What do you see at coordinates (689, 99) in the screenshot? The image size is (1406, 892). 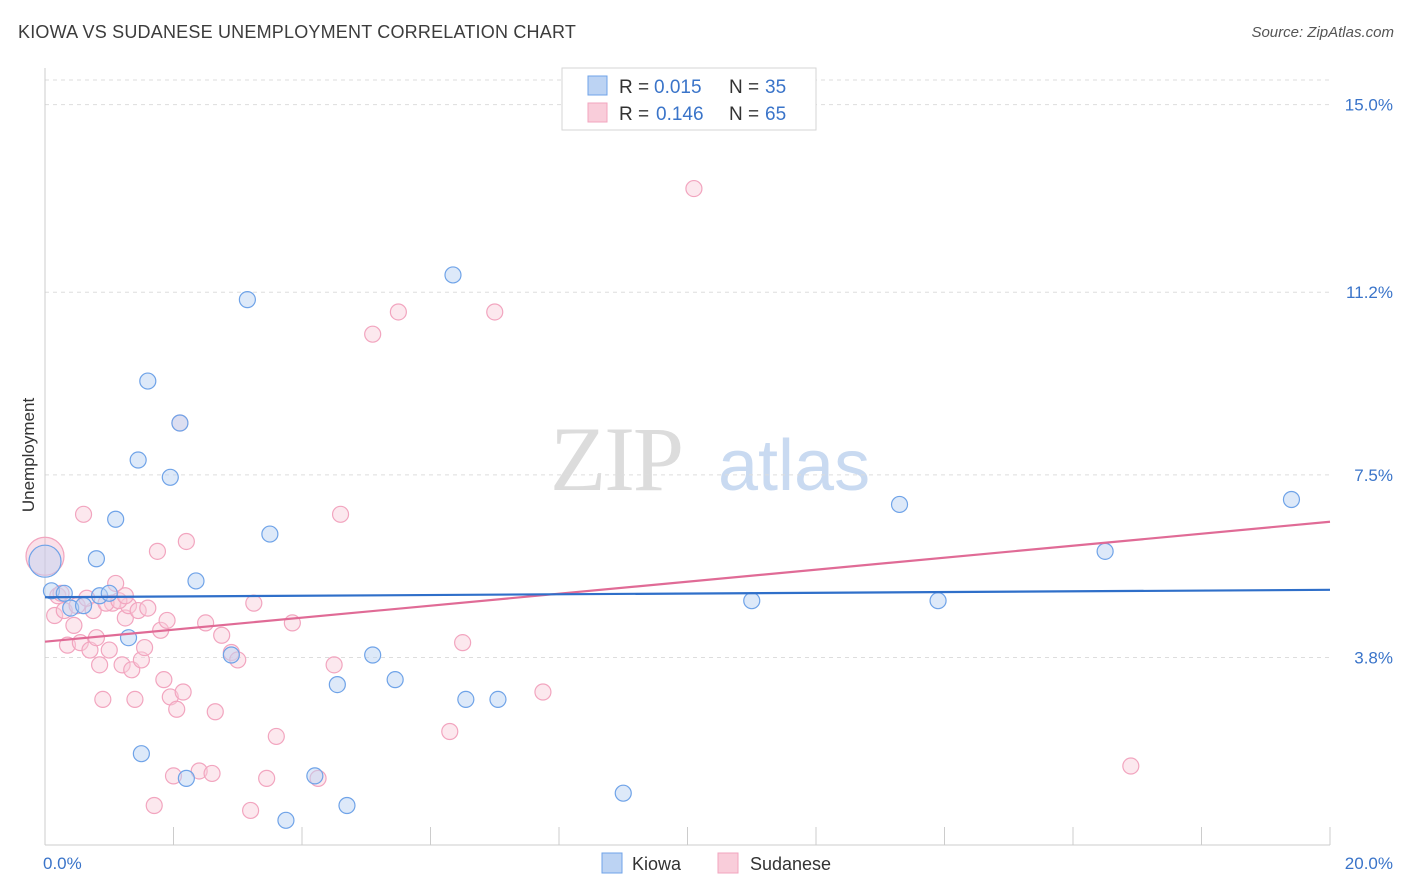 I see `top-legend: R = 0.015 N = 35 R = 0.146 N = 65` at bounding box center [689, 99].